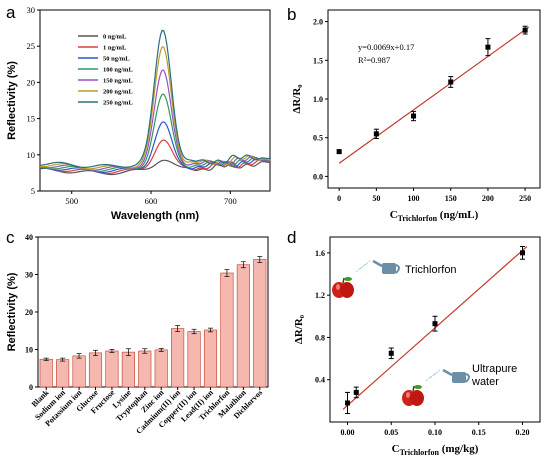  I want to click on x-axis-label: CTrichlorfon (ng/mL), so click(434, 216).